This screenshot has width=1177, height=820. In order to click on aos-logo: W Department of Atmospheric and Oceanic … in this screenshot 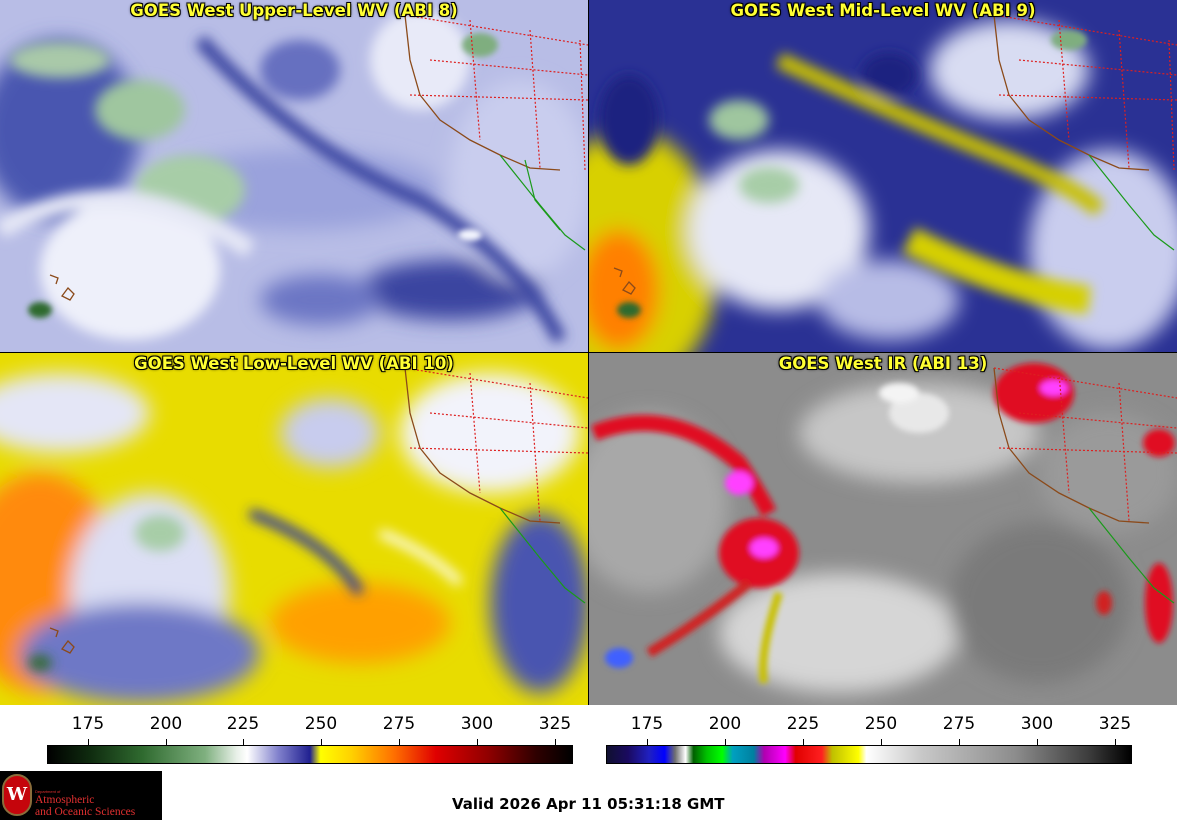, I will do `click(81, 795)`.